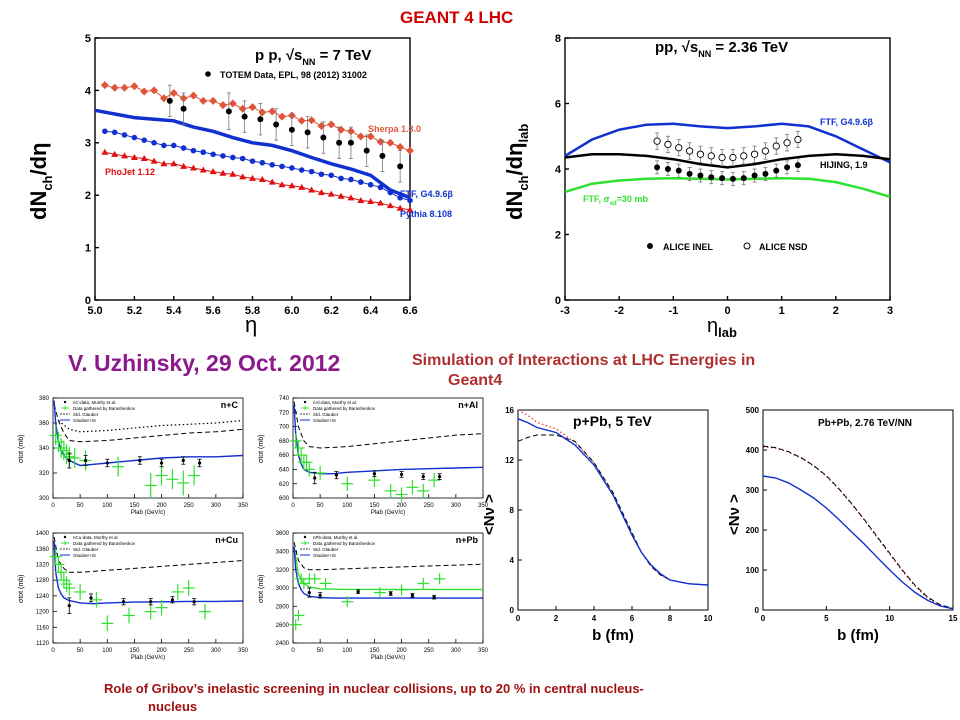 This screenshot has height=720, width=960. What do you see at coordinates (426, 214) in the screenshot?
I see `legend-pythia: Pythia 8.108` at bounding box center [426, 214].